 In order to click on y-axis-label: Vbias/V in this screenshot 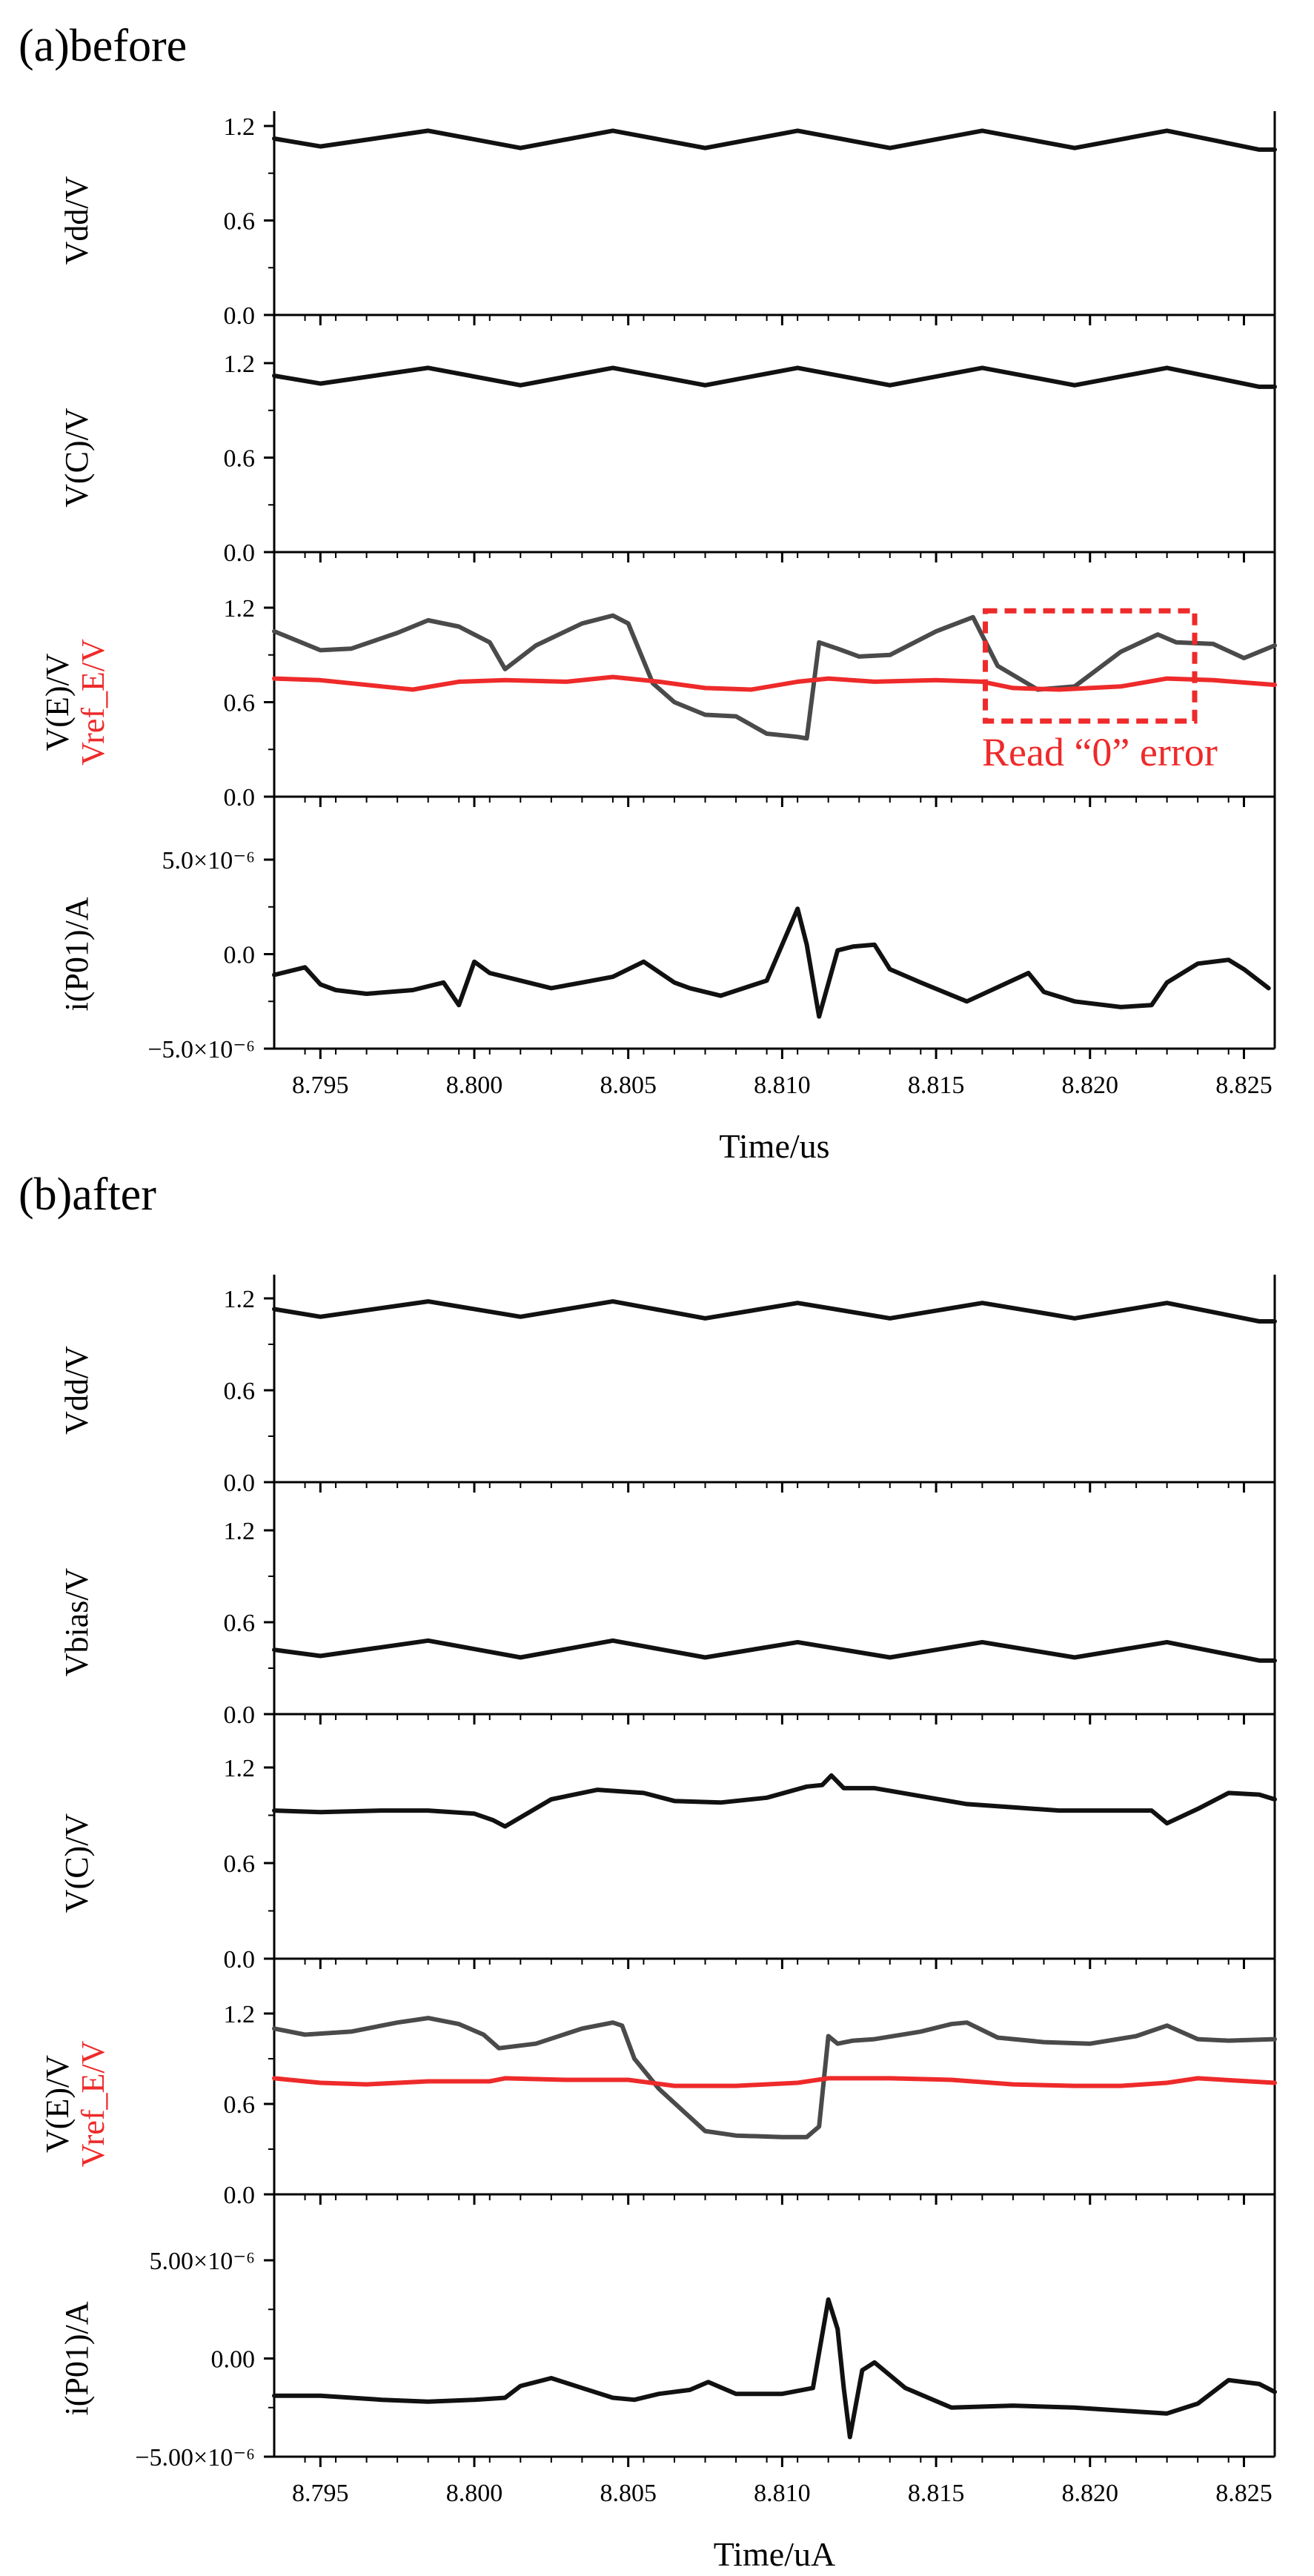, I will do `click(77, 1621)`.